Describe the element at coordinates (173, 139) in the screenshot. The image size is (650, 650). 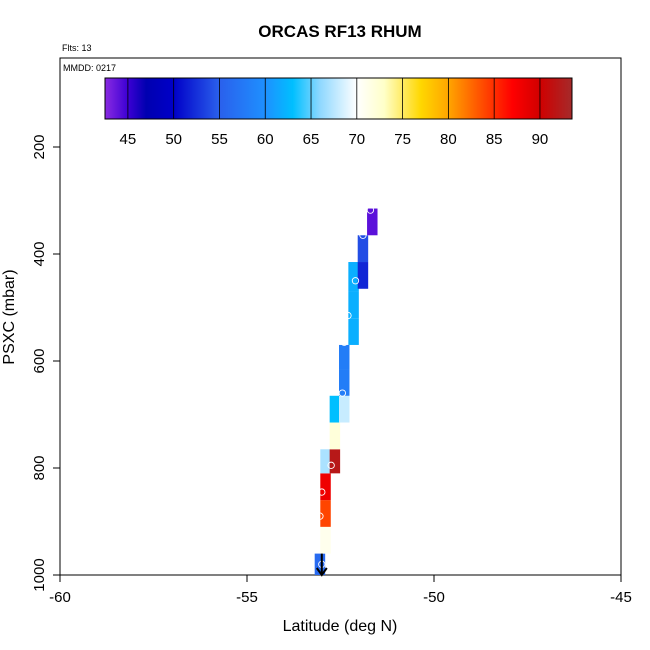
I see `colorbar-tick-label: 50` at that location.